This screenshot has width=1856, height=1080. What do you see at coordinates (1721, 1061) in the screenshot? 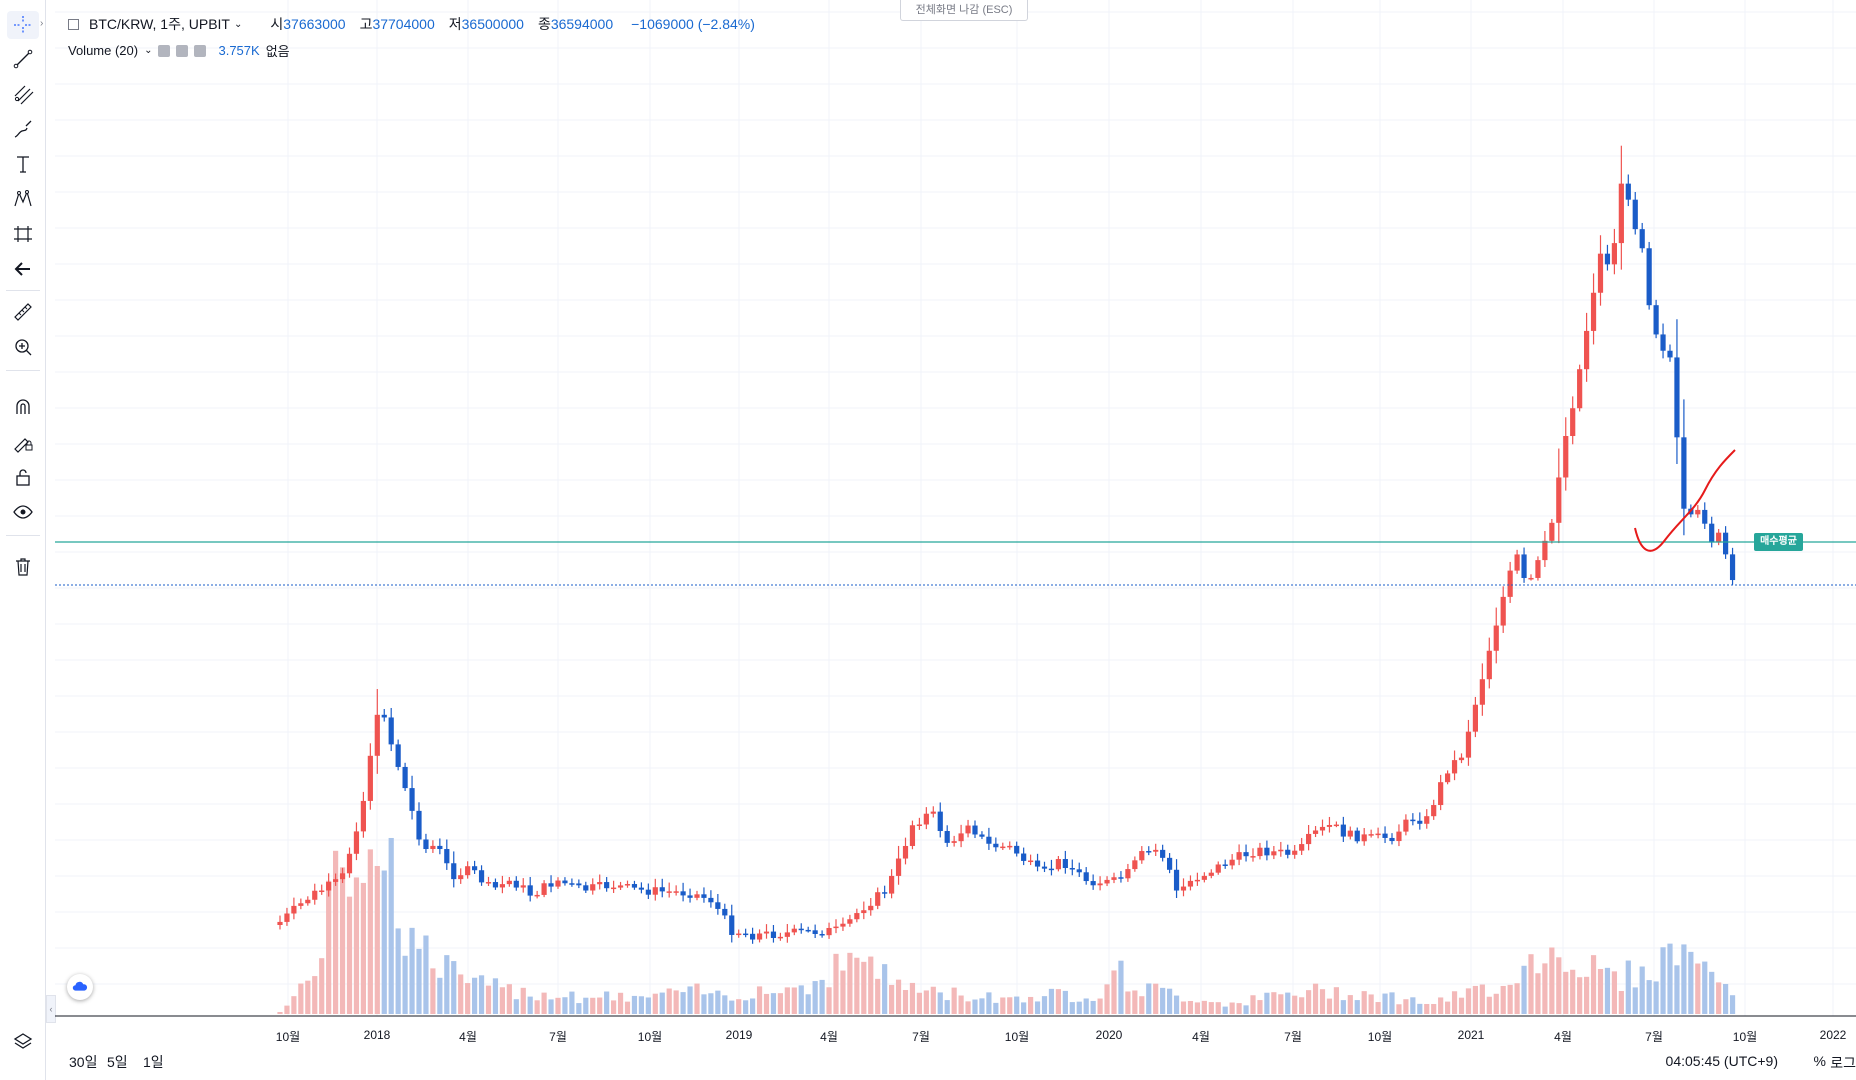
I see `clock-readout: 04:05:45 (UTC+9)` at bounding box center [1721, 1061].